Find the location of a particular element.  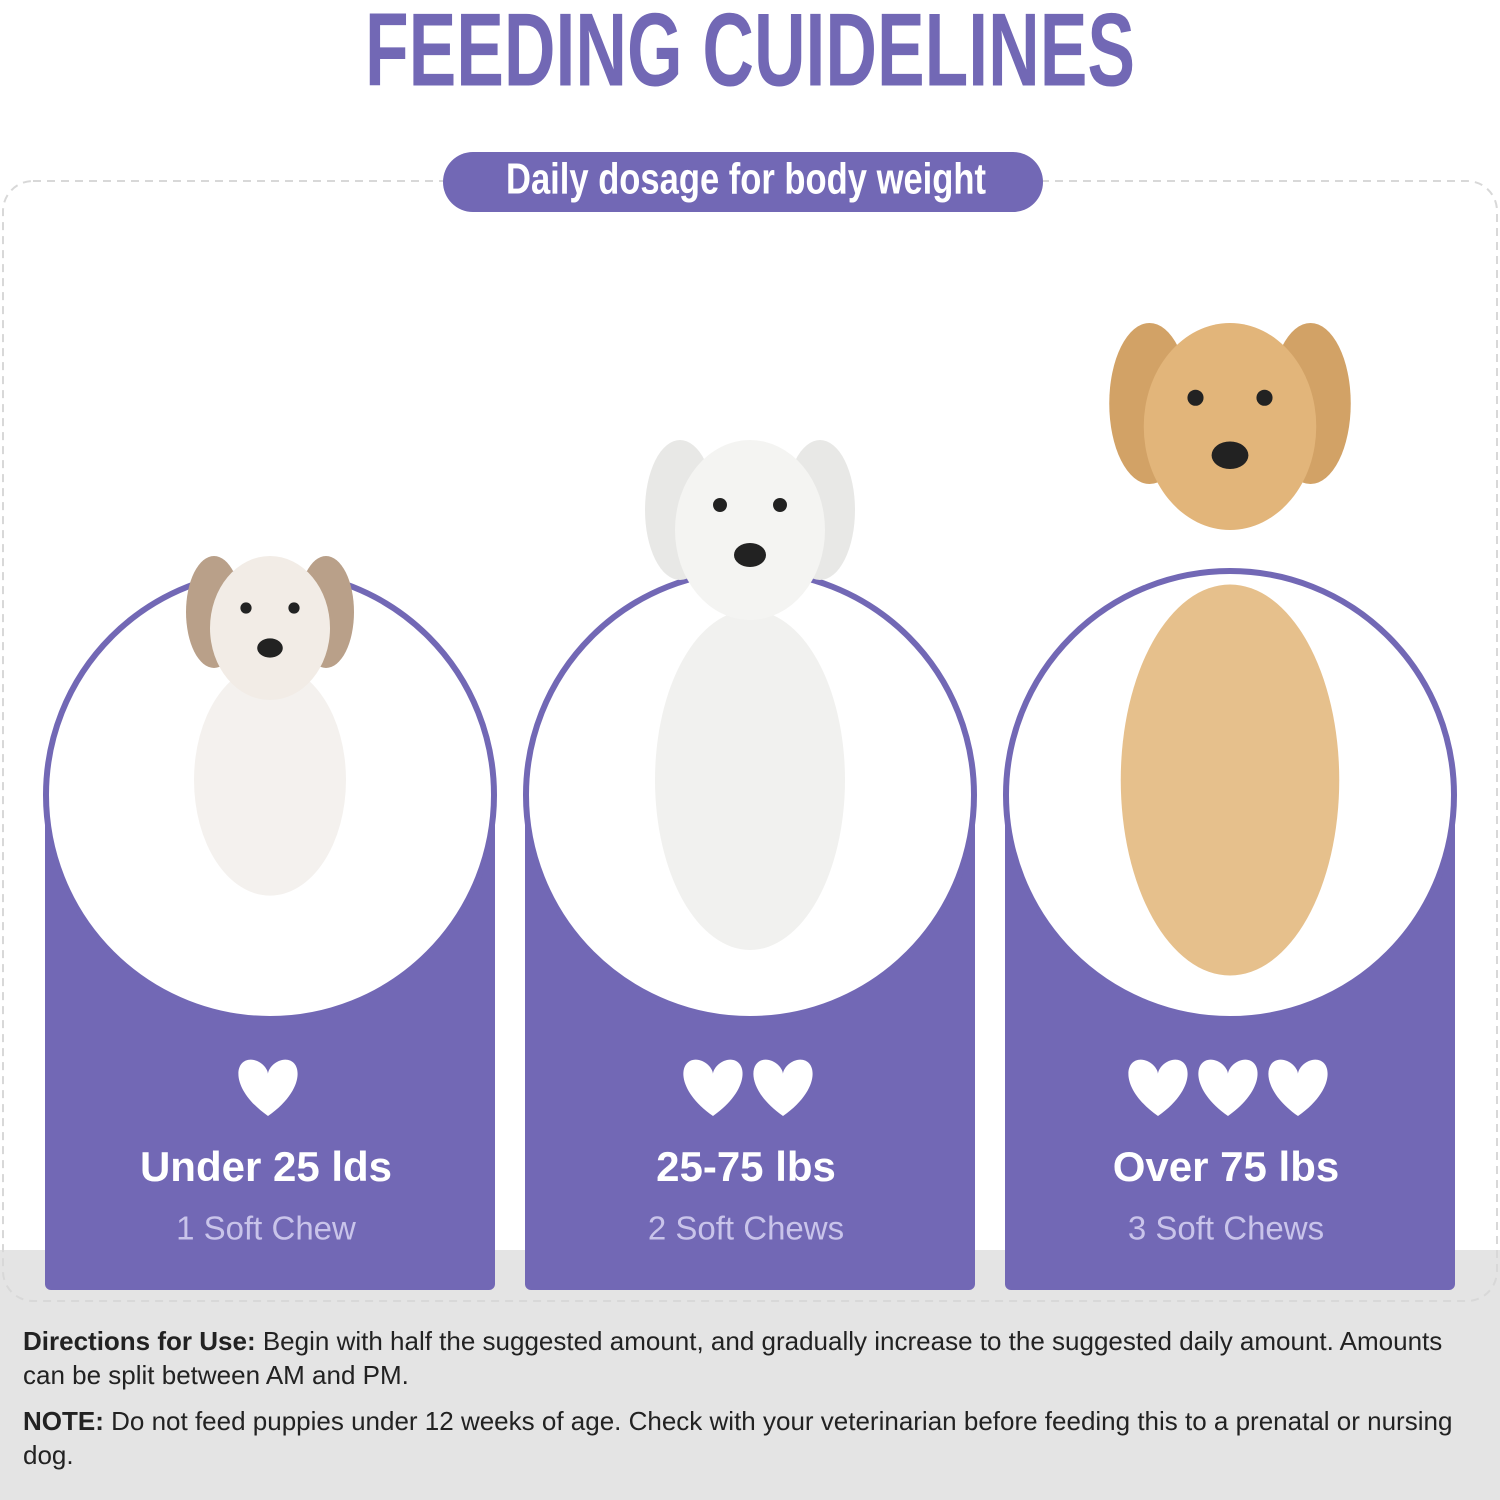

subtitle-pill is located at coordinates (743, 182).